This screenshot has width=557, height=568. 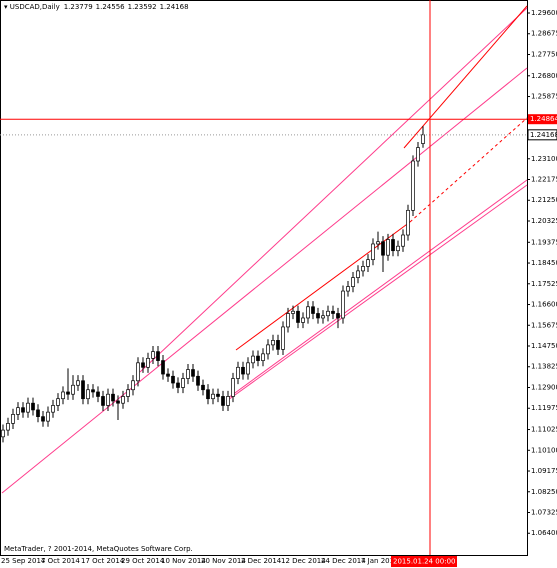 What do you see at coordinates (78, 7) in the screenshot?
I see `header-open: 1.23779` at bounding box center [78, 7].